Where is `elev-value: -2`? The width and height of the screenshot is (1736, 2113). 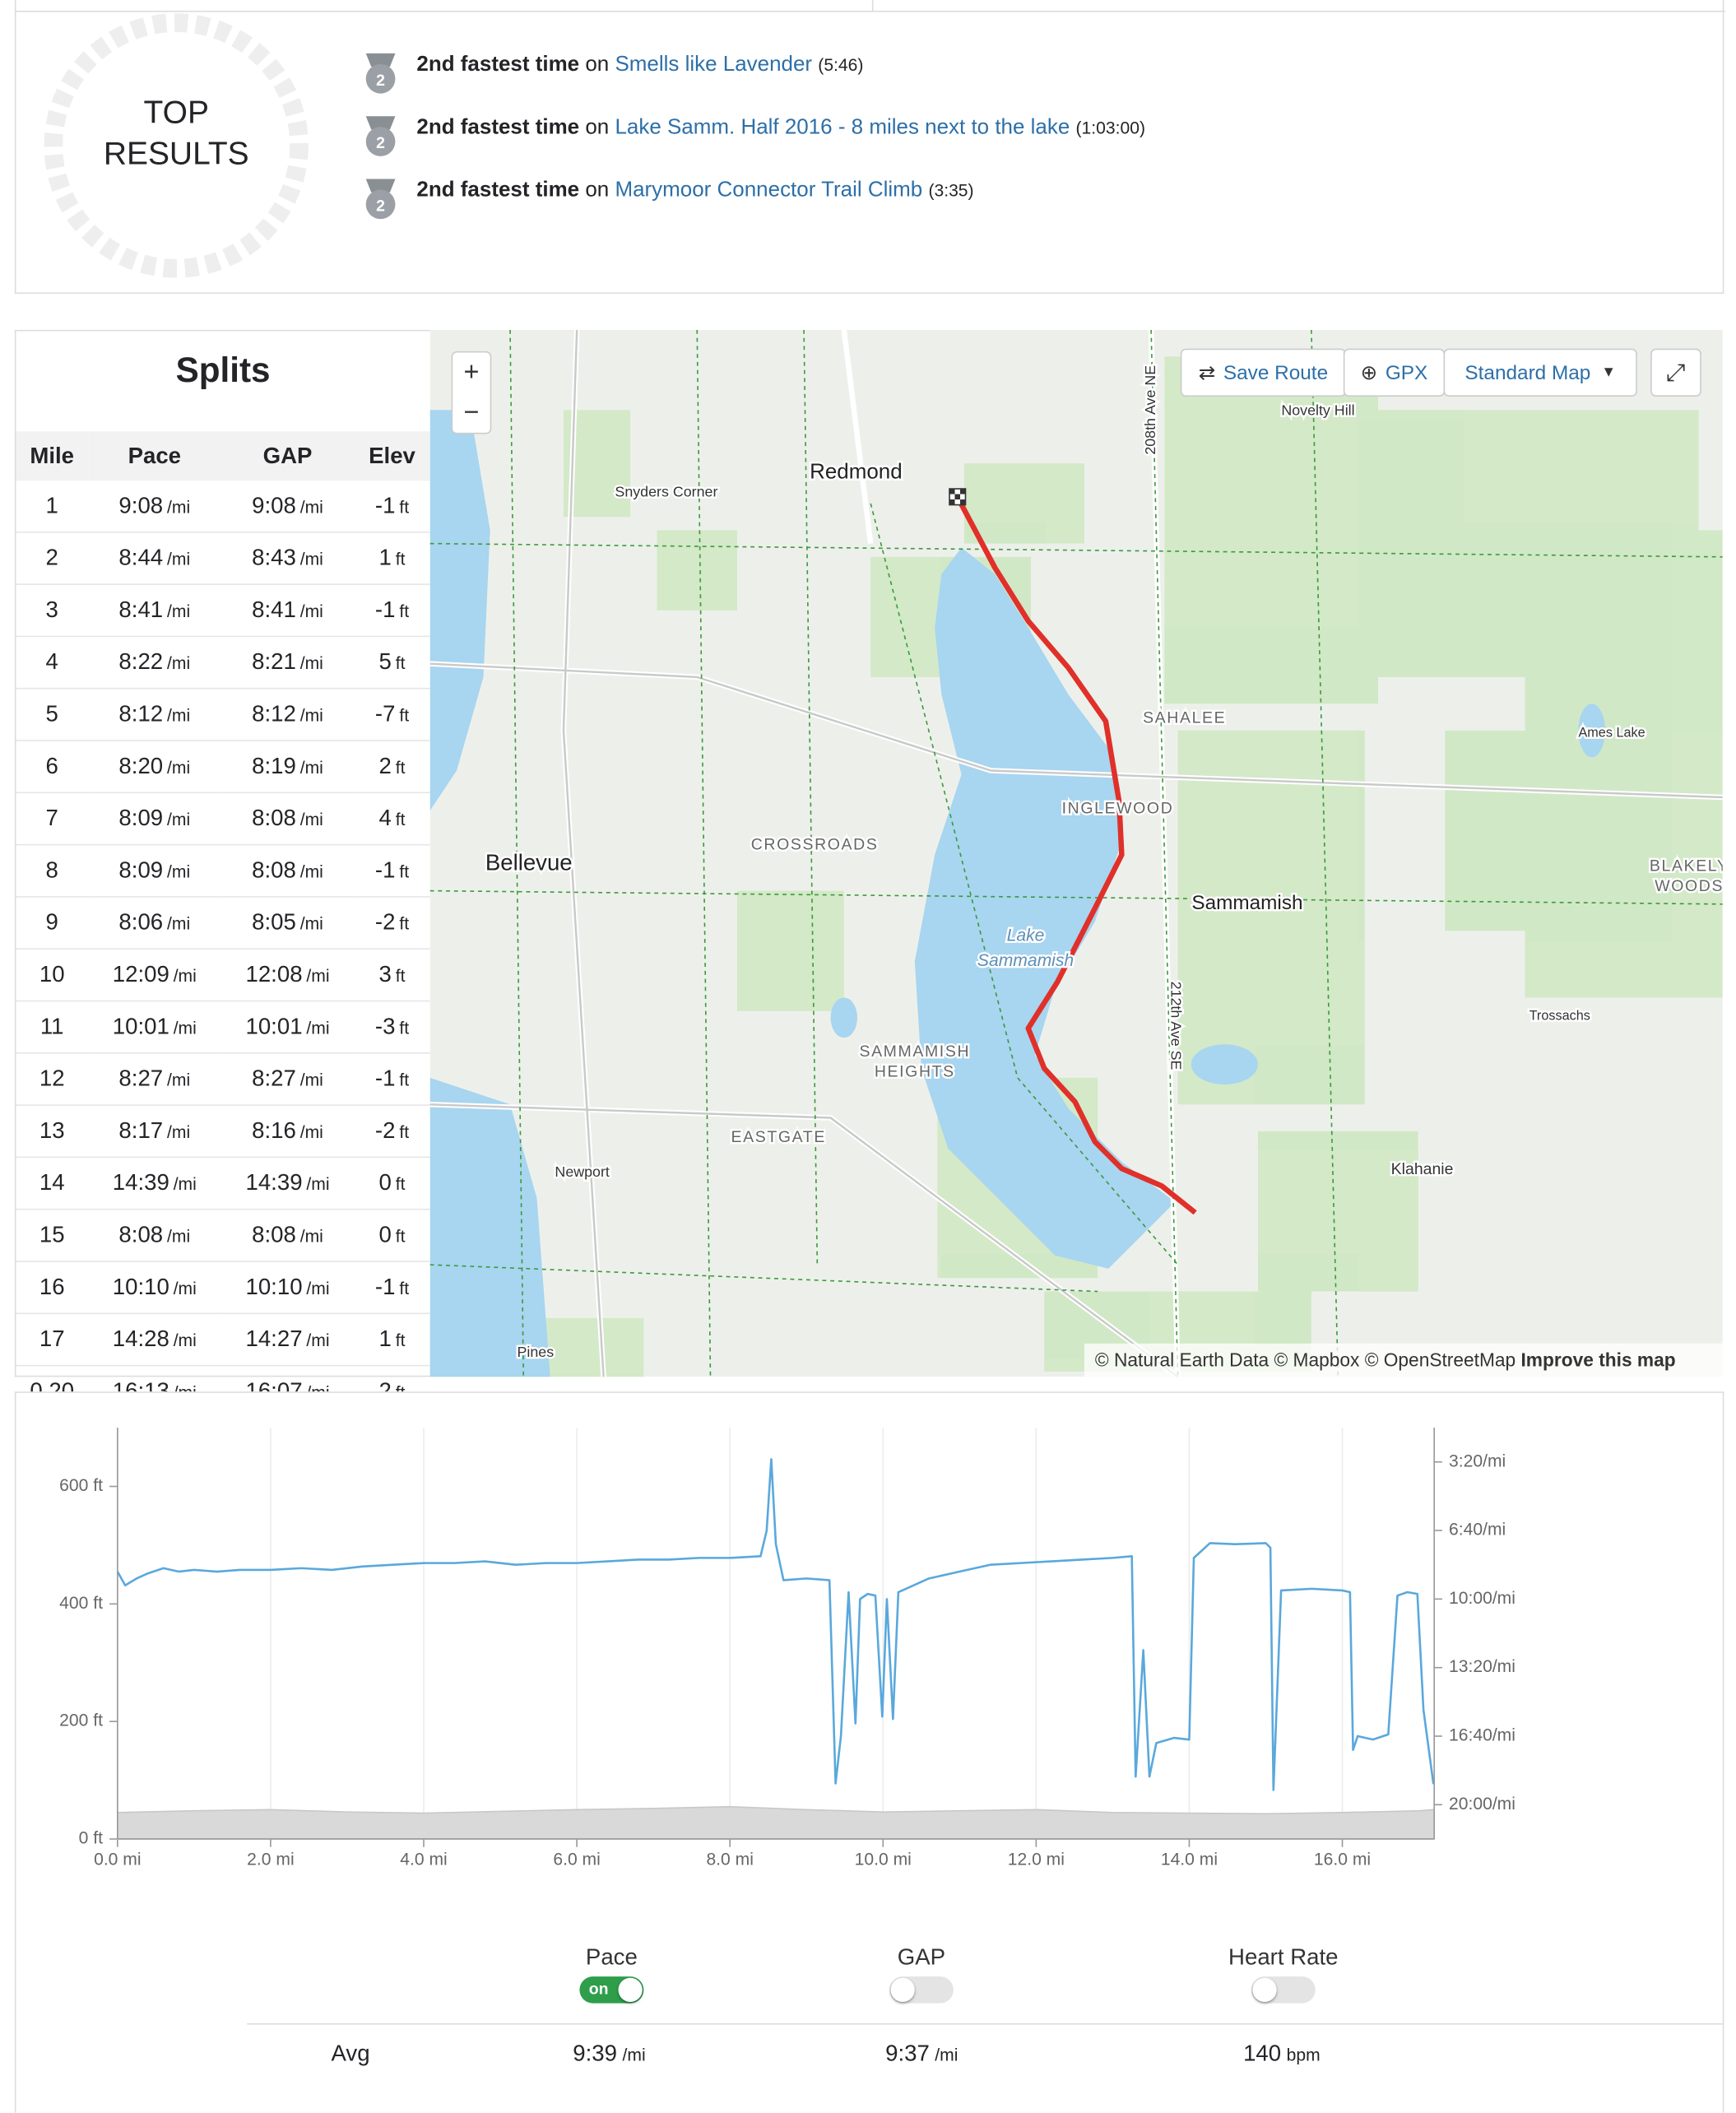 elev-value: -2 is located at coordinates (385, 1130).